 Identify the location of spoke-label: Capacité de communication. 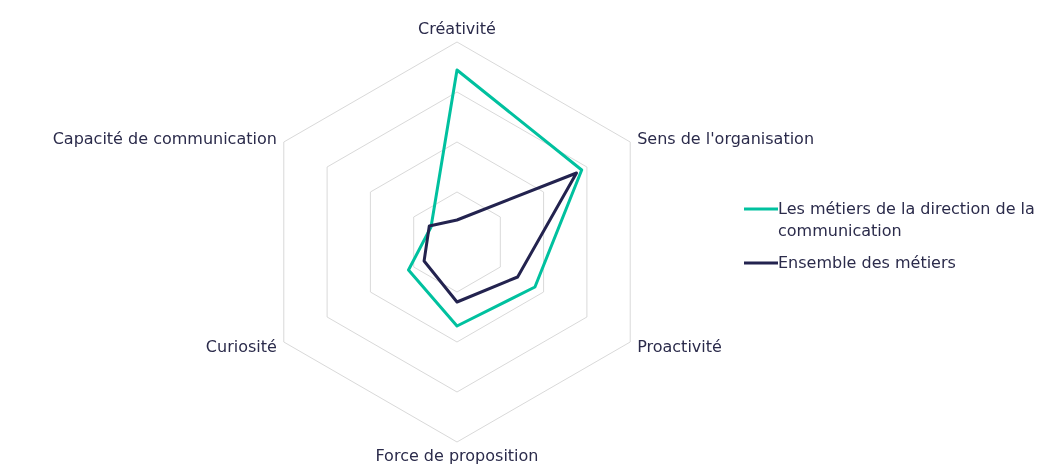
(164, 138).